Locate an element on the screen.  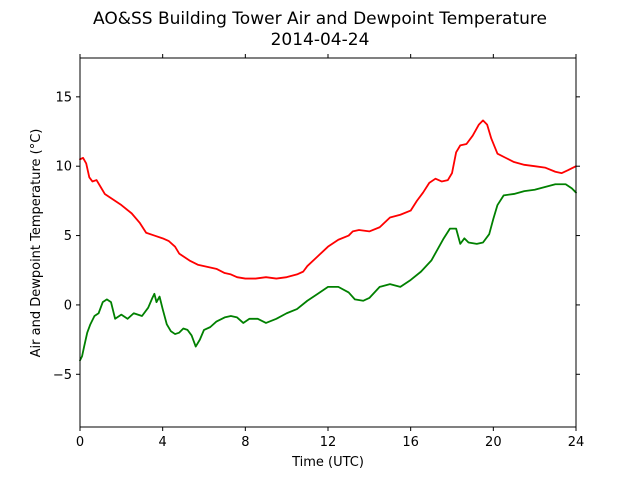
x-tick-label: 12 is located at coordinates (328, 442).